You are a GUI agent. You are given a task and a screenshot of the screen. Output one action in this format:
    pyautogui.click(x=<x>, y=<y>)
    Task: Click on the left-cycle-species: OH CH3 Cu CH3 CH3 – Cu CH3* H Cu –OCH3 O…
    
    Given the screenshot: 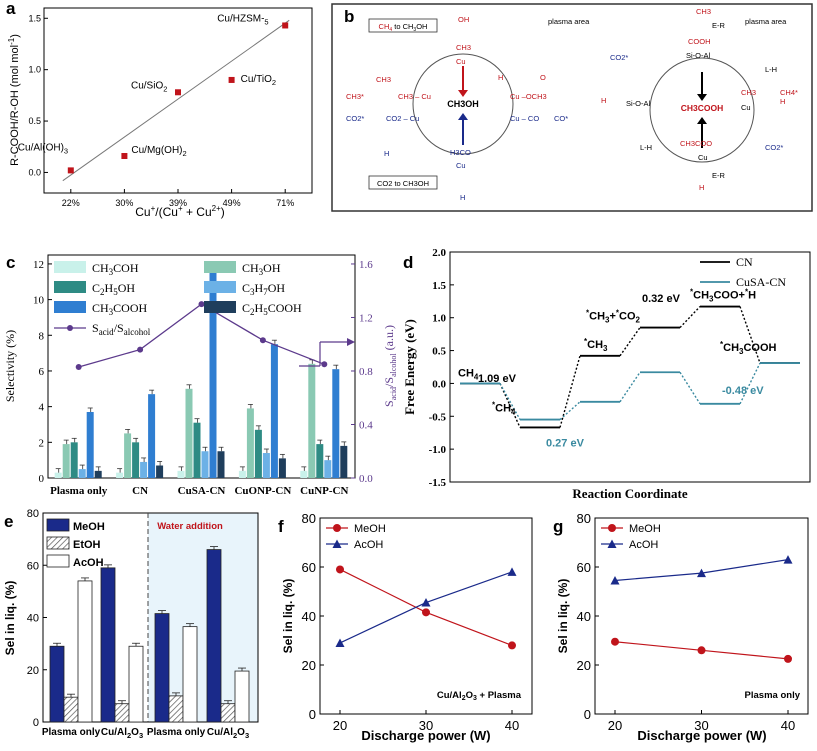 What is the action you would take?
    pyautogui.click(x=457, y=108)
    